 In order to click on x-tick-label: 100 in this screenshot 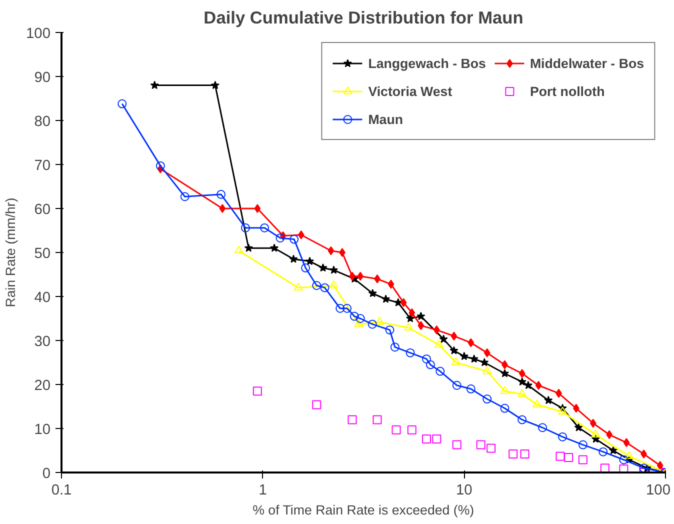, I will do `click(658, 490)`.